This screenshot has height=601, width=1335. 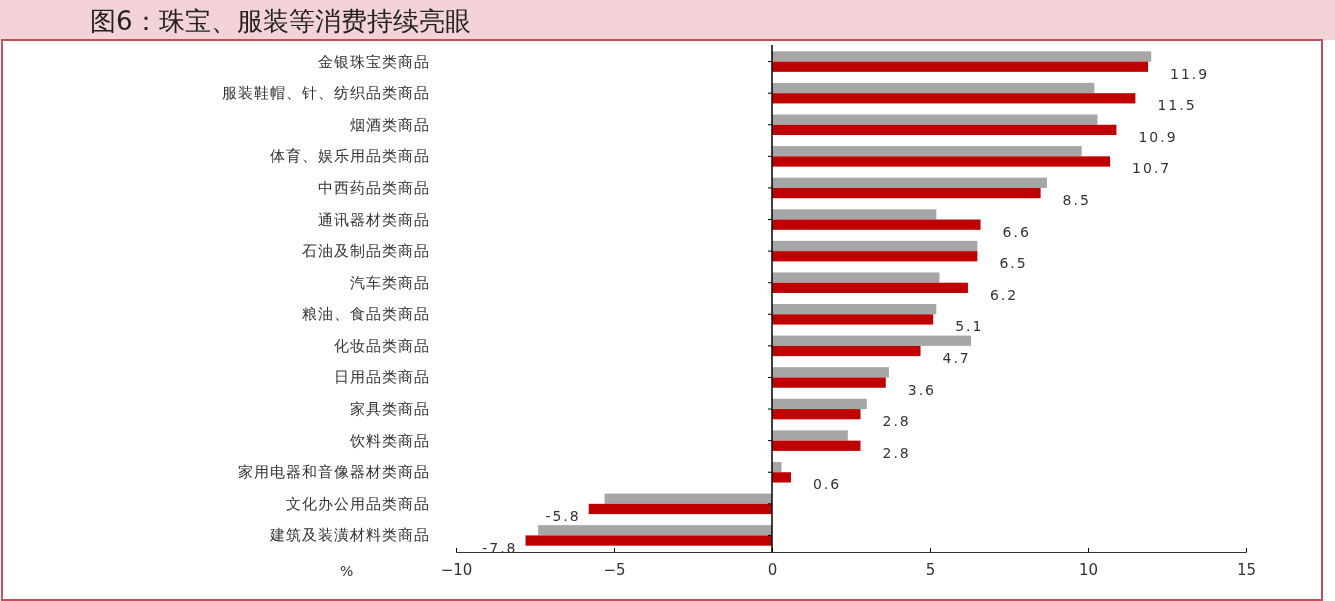 What do you see at coordinates (614, 569) in the screenshot?
I see `x-tick-label: −5` at bounding box center [614, 569].